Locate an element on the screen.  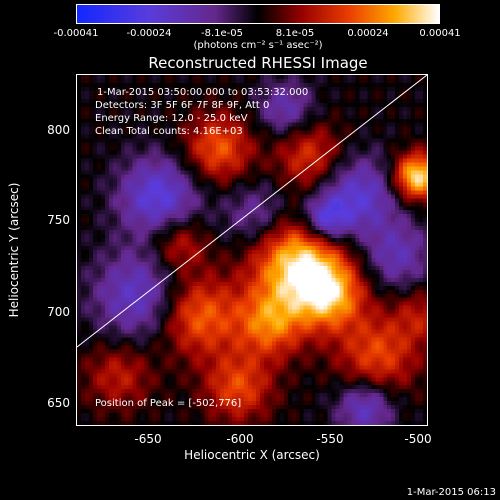
info-clean-counts: Clean Total counts: 4.16E+03 is located at coordinates (169, 131).